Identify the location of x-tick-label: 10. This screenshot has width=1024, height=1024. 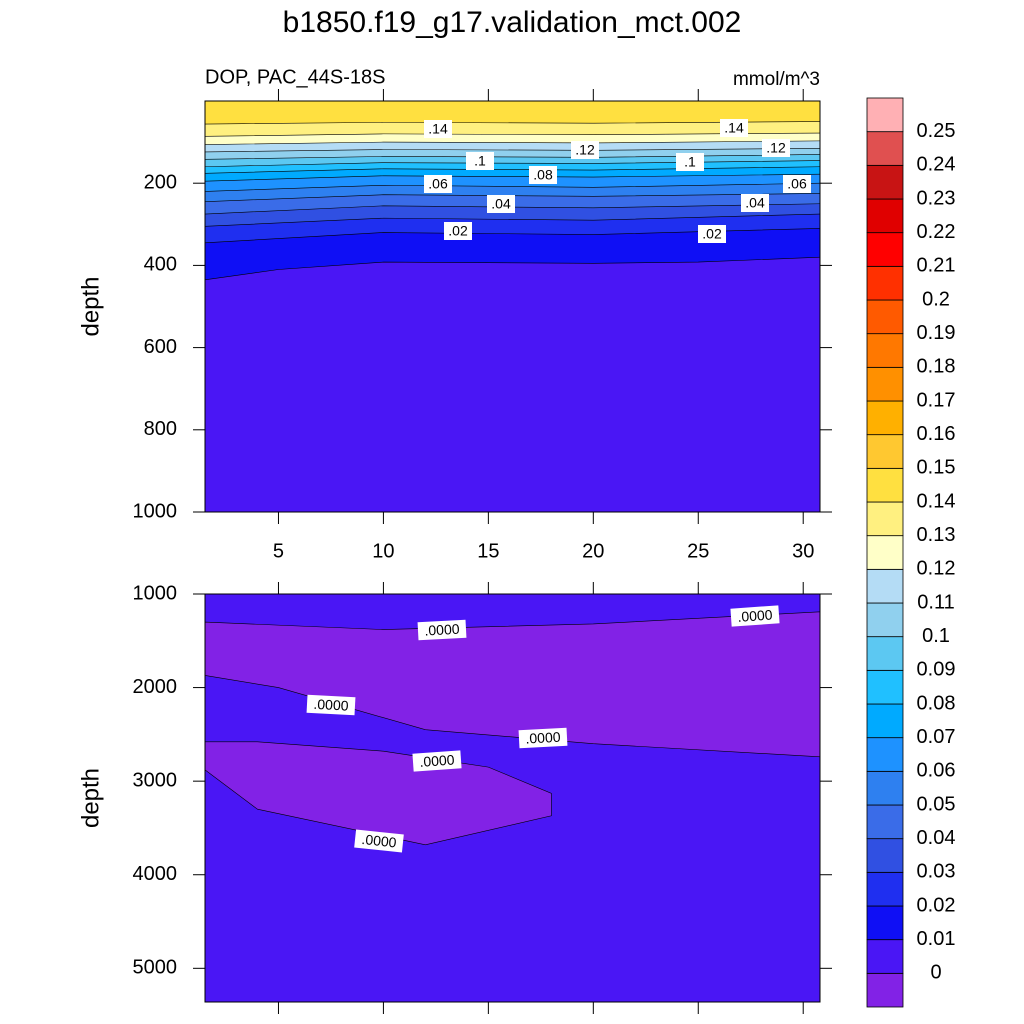
(383, 551).